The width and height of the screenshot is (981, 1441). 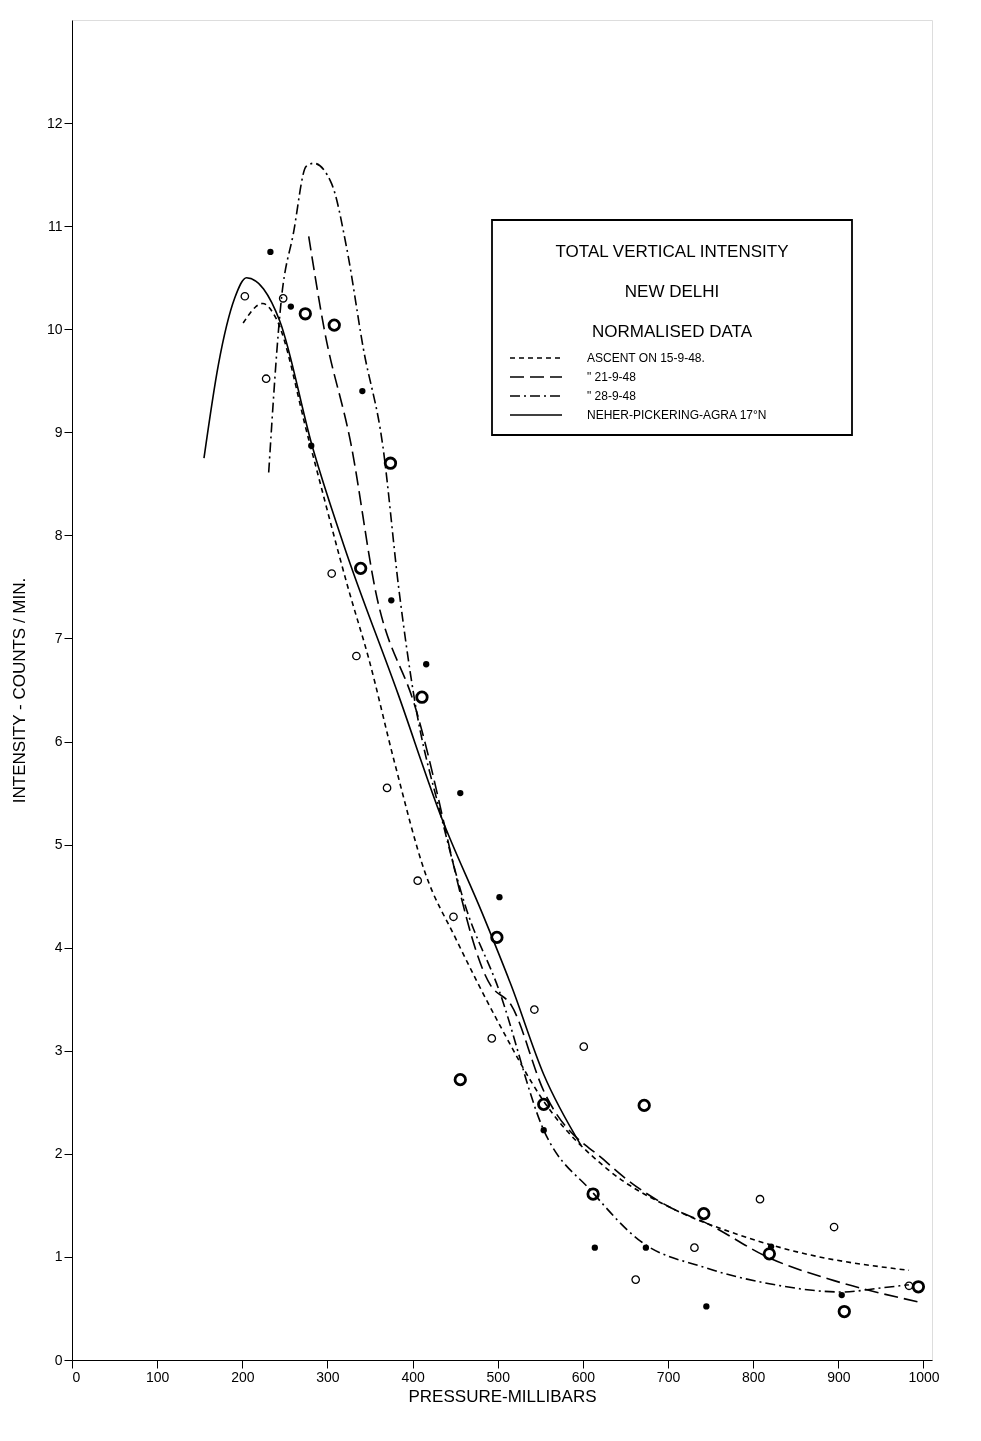 I want to click on x-tick-label: 500, so click(x=498, y=1376).